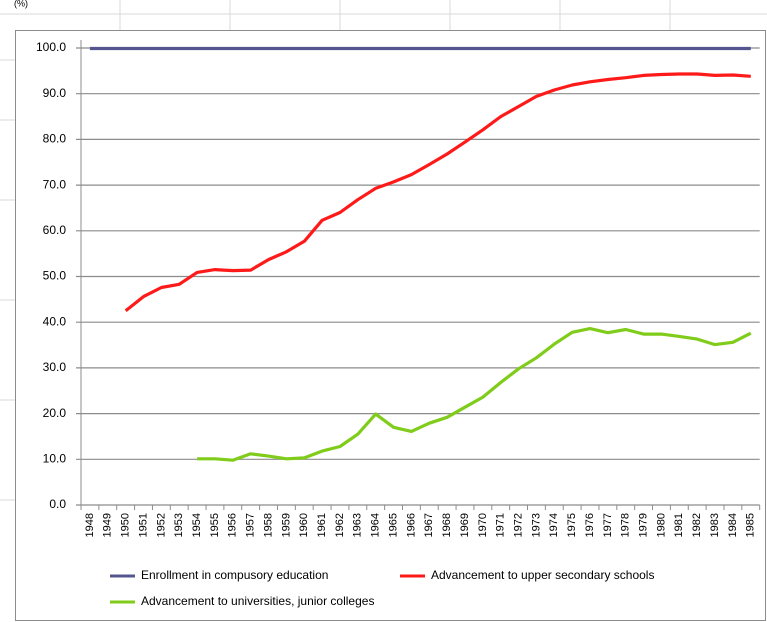 This screenshot has height=622, width=767. What do you see at coordinates (554, 525) in the screenshot?
I see `x-tick-label: 1974` at bounding box center [554, 525].